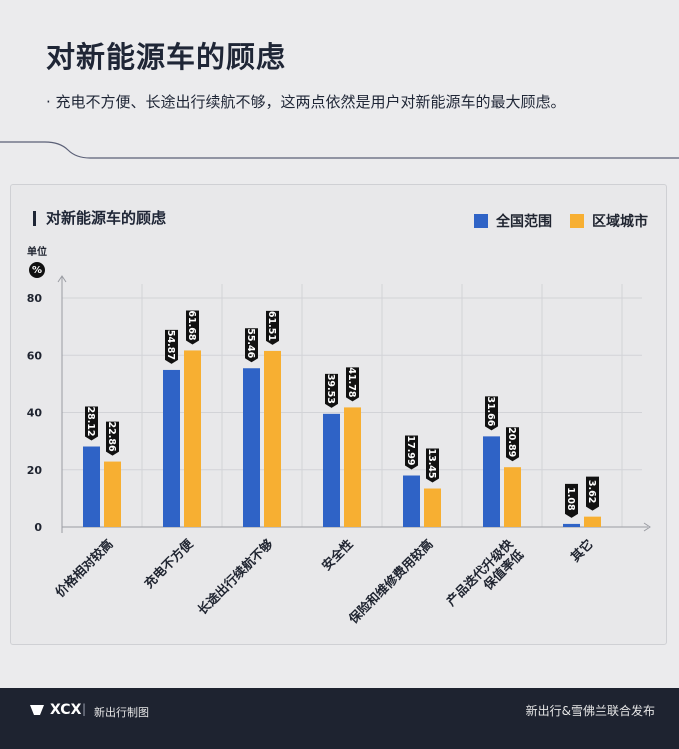 The width and height of the screenshot is (679, 749). I want to click on data-label: 54.87, so click(171, 347).